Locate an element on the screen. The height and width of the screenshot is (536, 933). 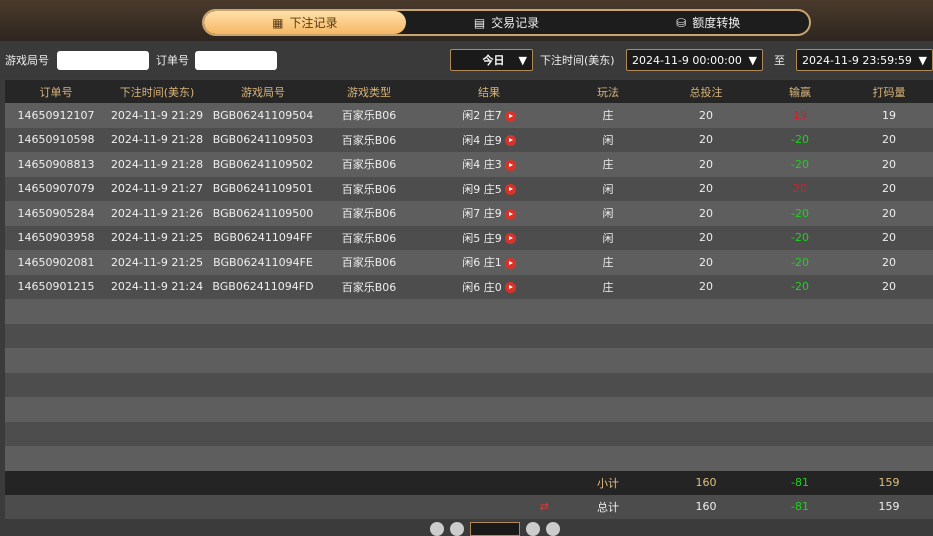
calendar-icon: ▦ is located at coordinates (278, 22).